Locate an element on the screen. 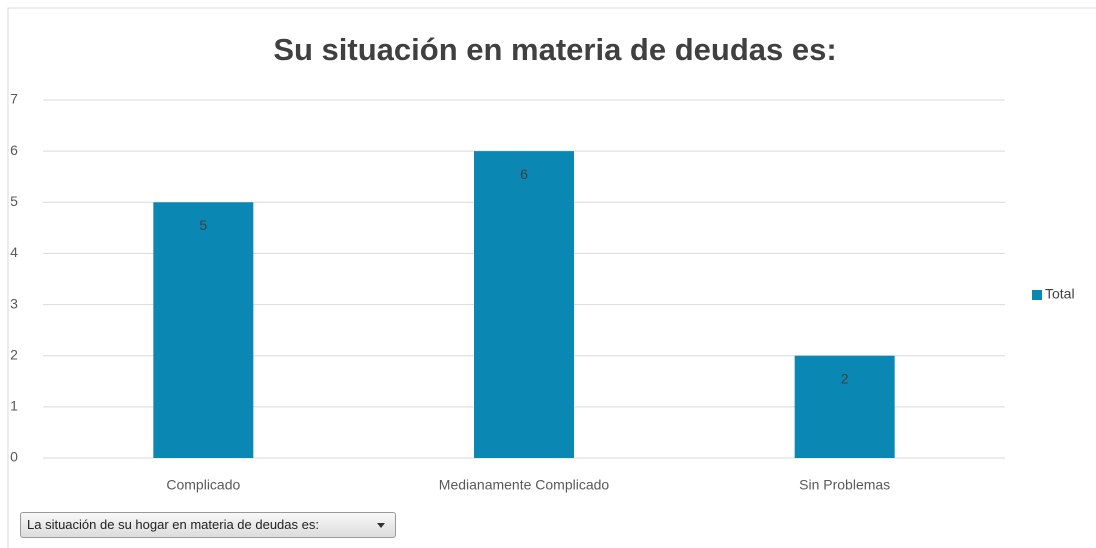 This screenshot has height=548, width=1096. data-label: 5 is located at coordinates (203, 225).